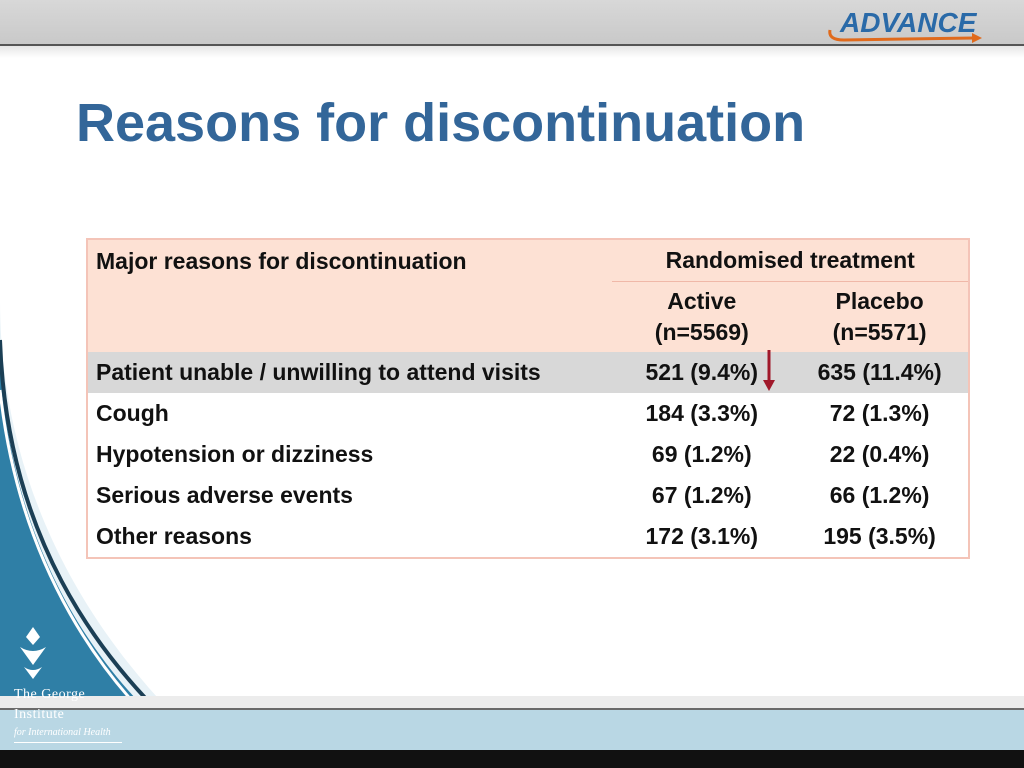  Describe the element at coordinates (50, 694) in the screenshot. I see `org-name-line1: The George` at that location.